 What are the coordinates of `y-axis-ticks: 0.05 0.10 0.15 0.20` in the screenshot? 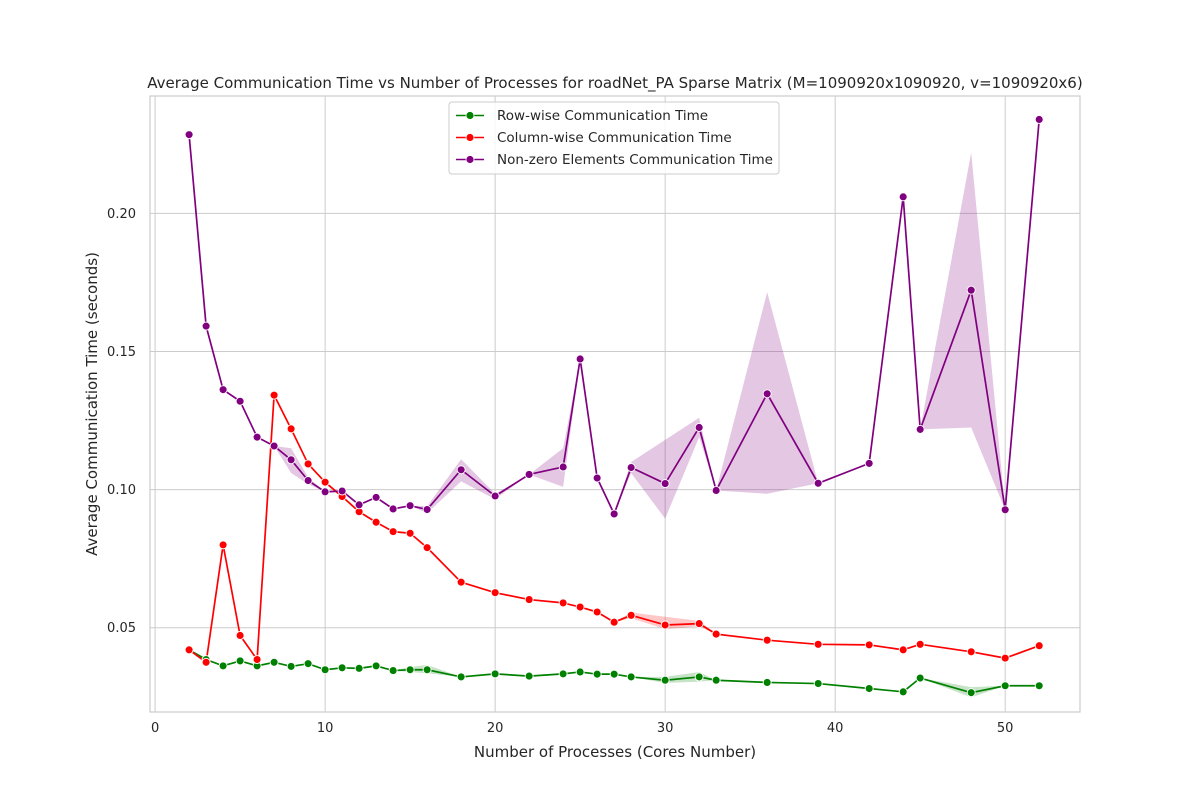 It's located at (121, 421).